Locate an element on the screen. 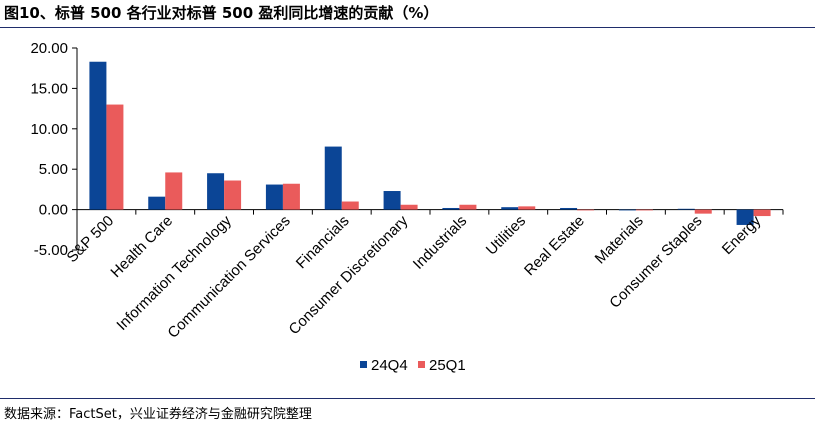  chart-title: 图10、标普 500 各行业对标普 500 盈利同比增速的贡献（%） is located at coordinates (221, 13).